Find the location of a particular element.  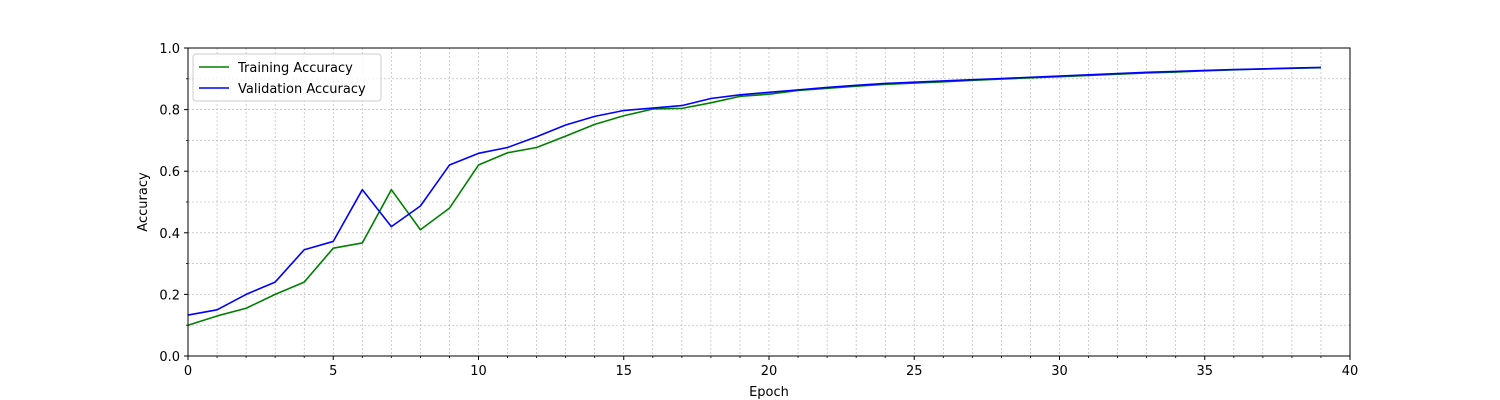

y-tick-label: 1.0 is located at coordinates (169, 49).